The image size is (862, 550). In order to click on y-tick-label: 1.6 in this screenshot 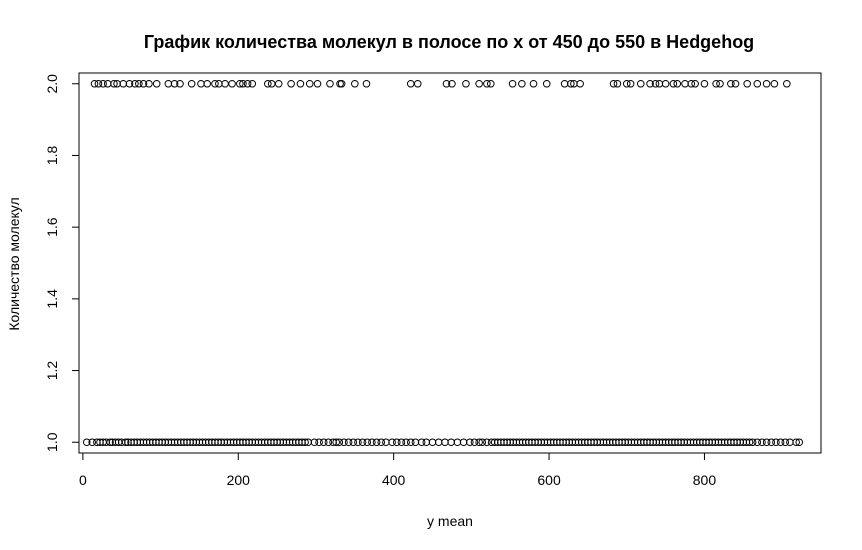, I will do `click(52, 227)`.